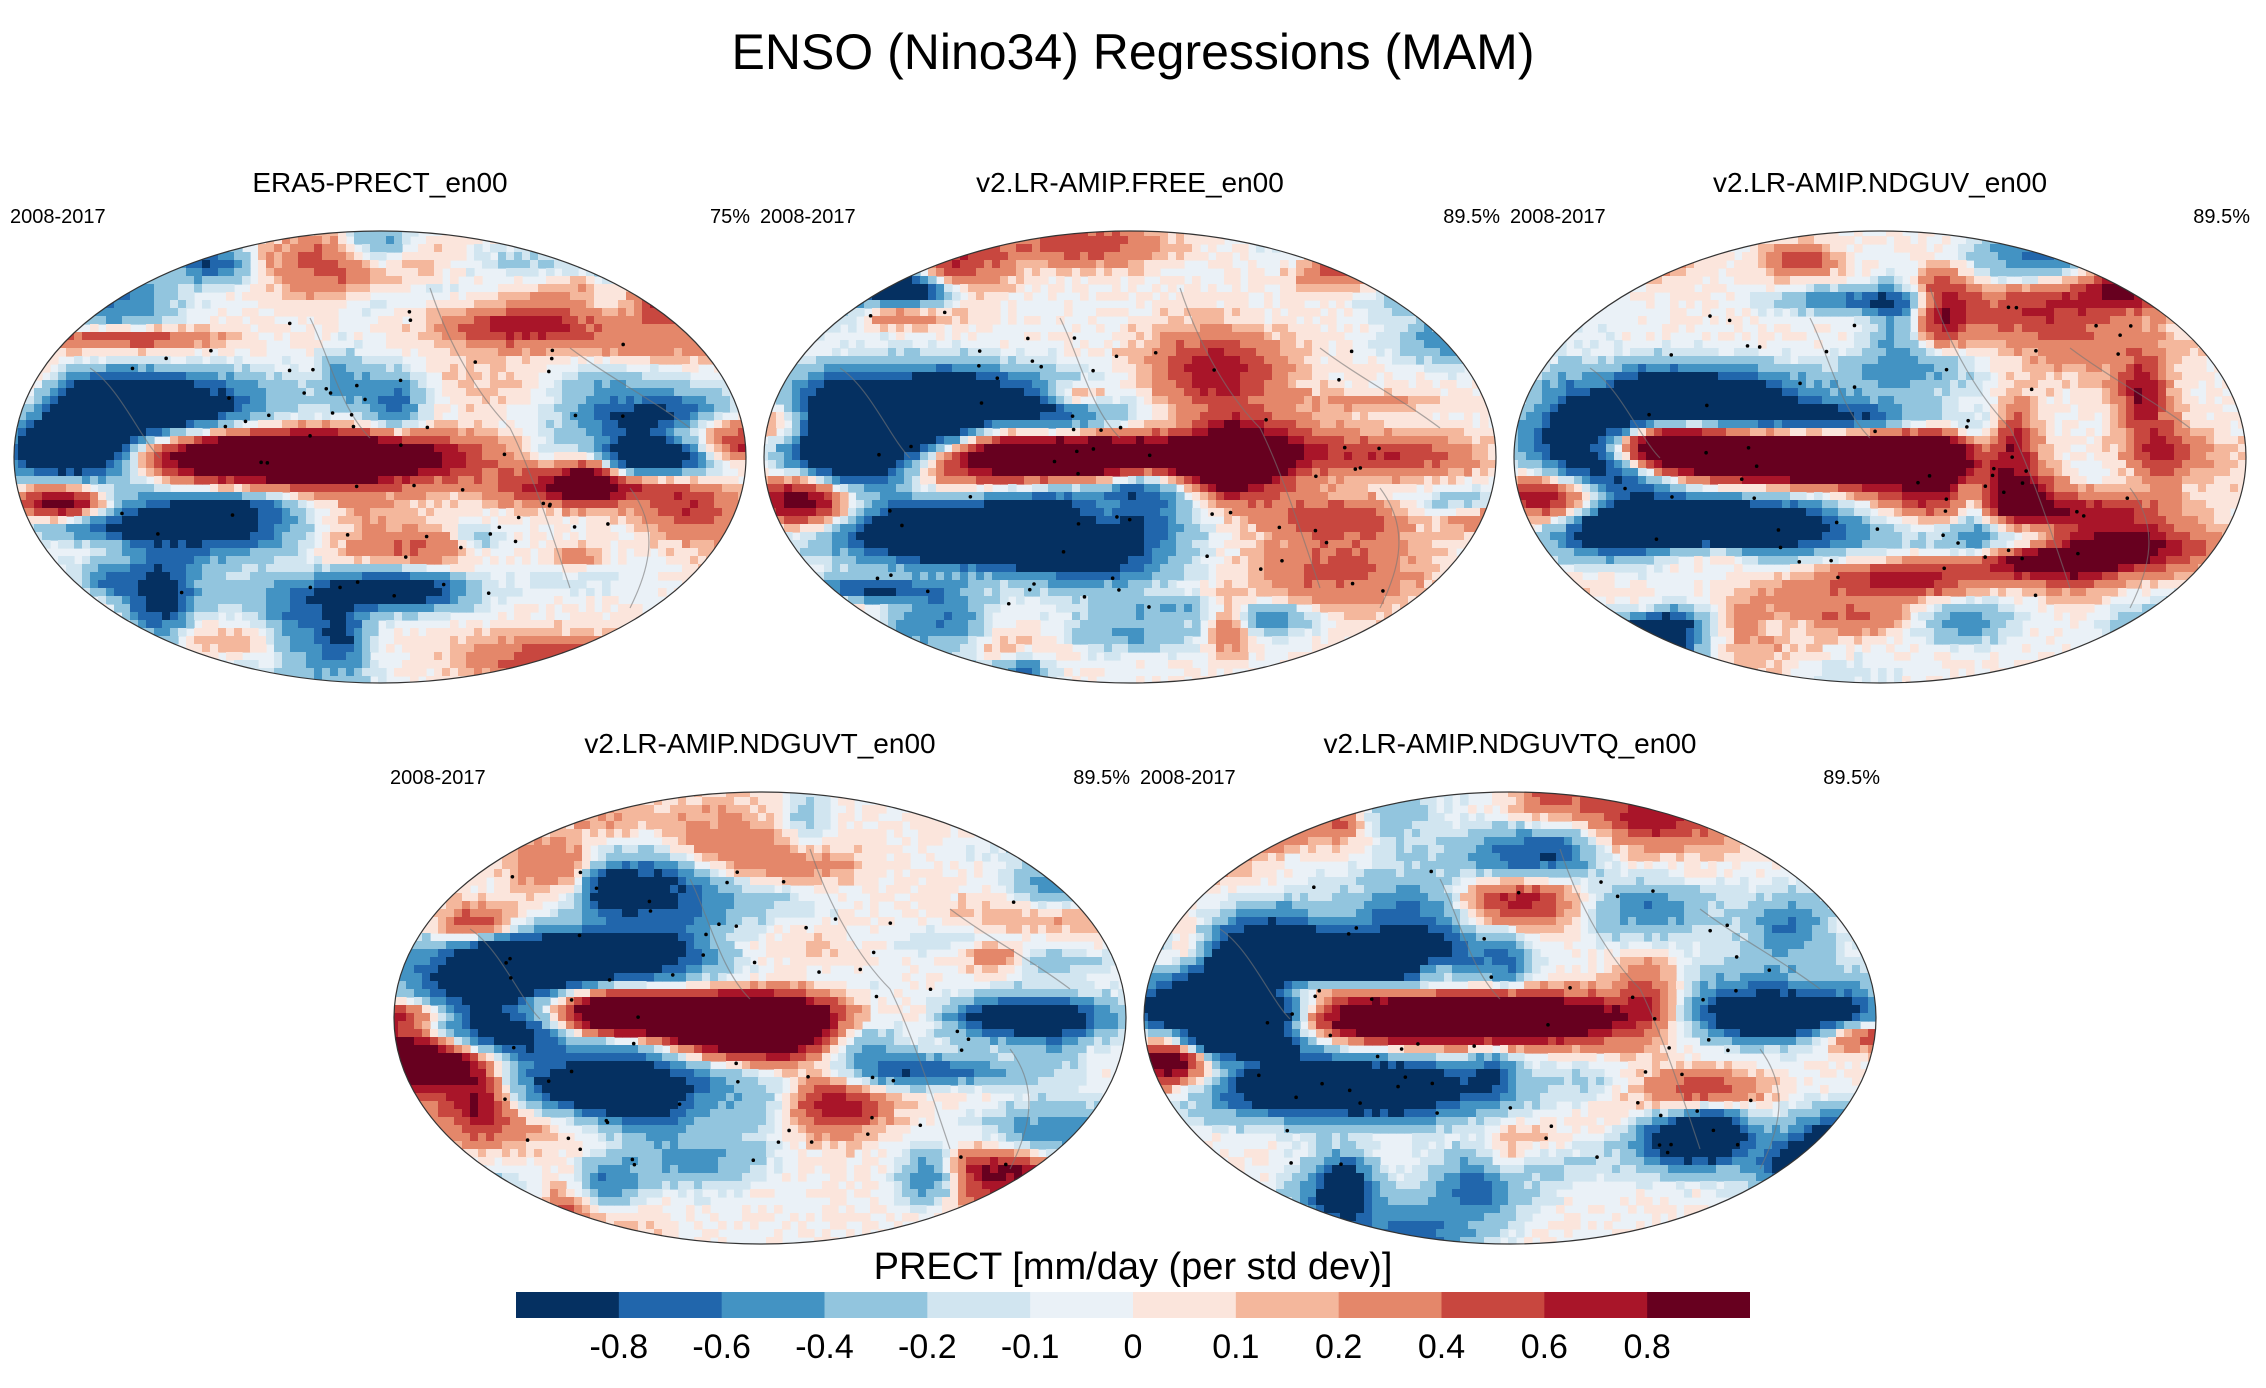 The width and height of the screenshot is (2266, 1388). What do you see at coordinates (1030, 1347) in the screenshot?
I see `colorbar-tick-label: -0.1` at bounding box center [1030, 1347].